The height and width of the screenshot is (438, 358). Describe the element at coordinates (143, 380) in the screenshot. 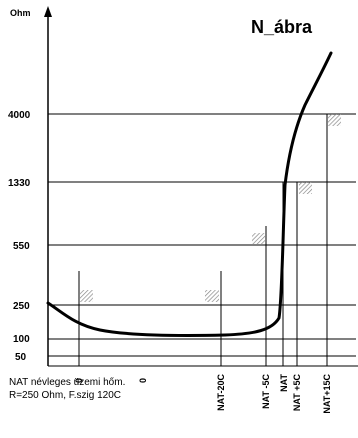

I see `x-tick-0-b: 0` at that location.